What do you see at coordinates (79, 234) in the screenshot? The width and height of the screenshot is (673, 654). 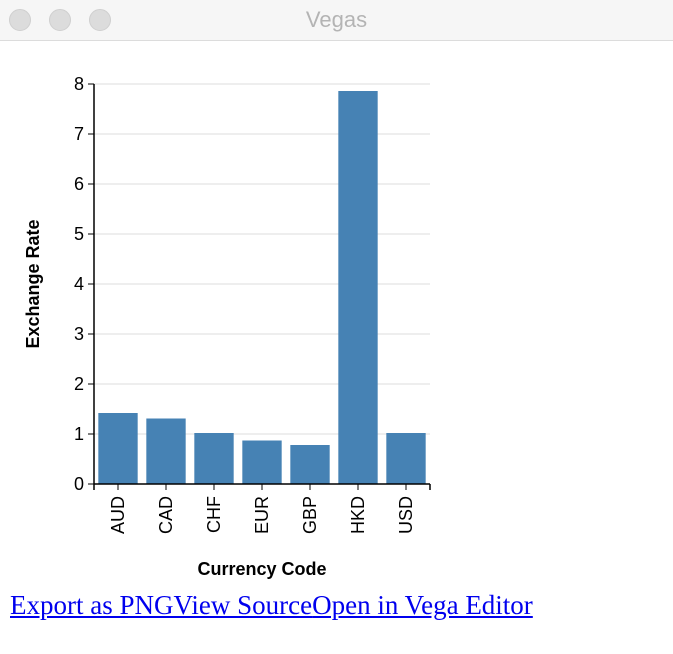 I see `y-tick-label: 5` at bounding box center [79, 234].